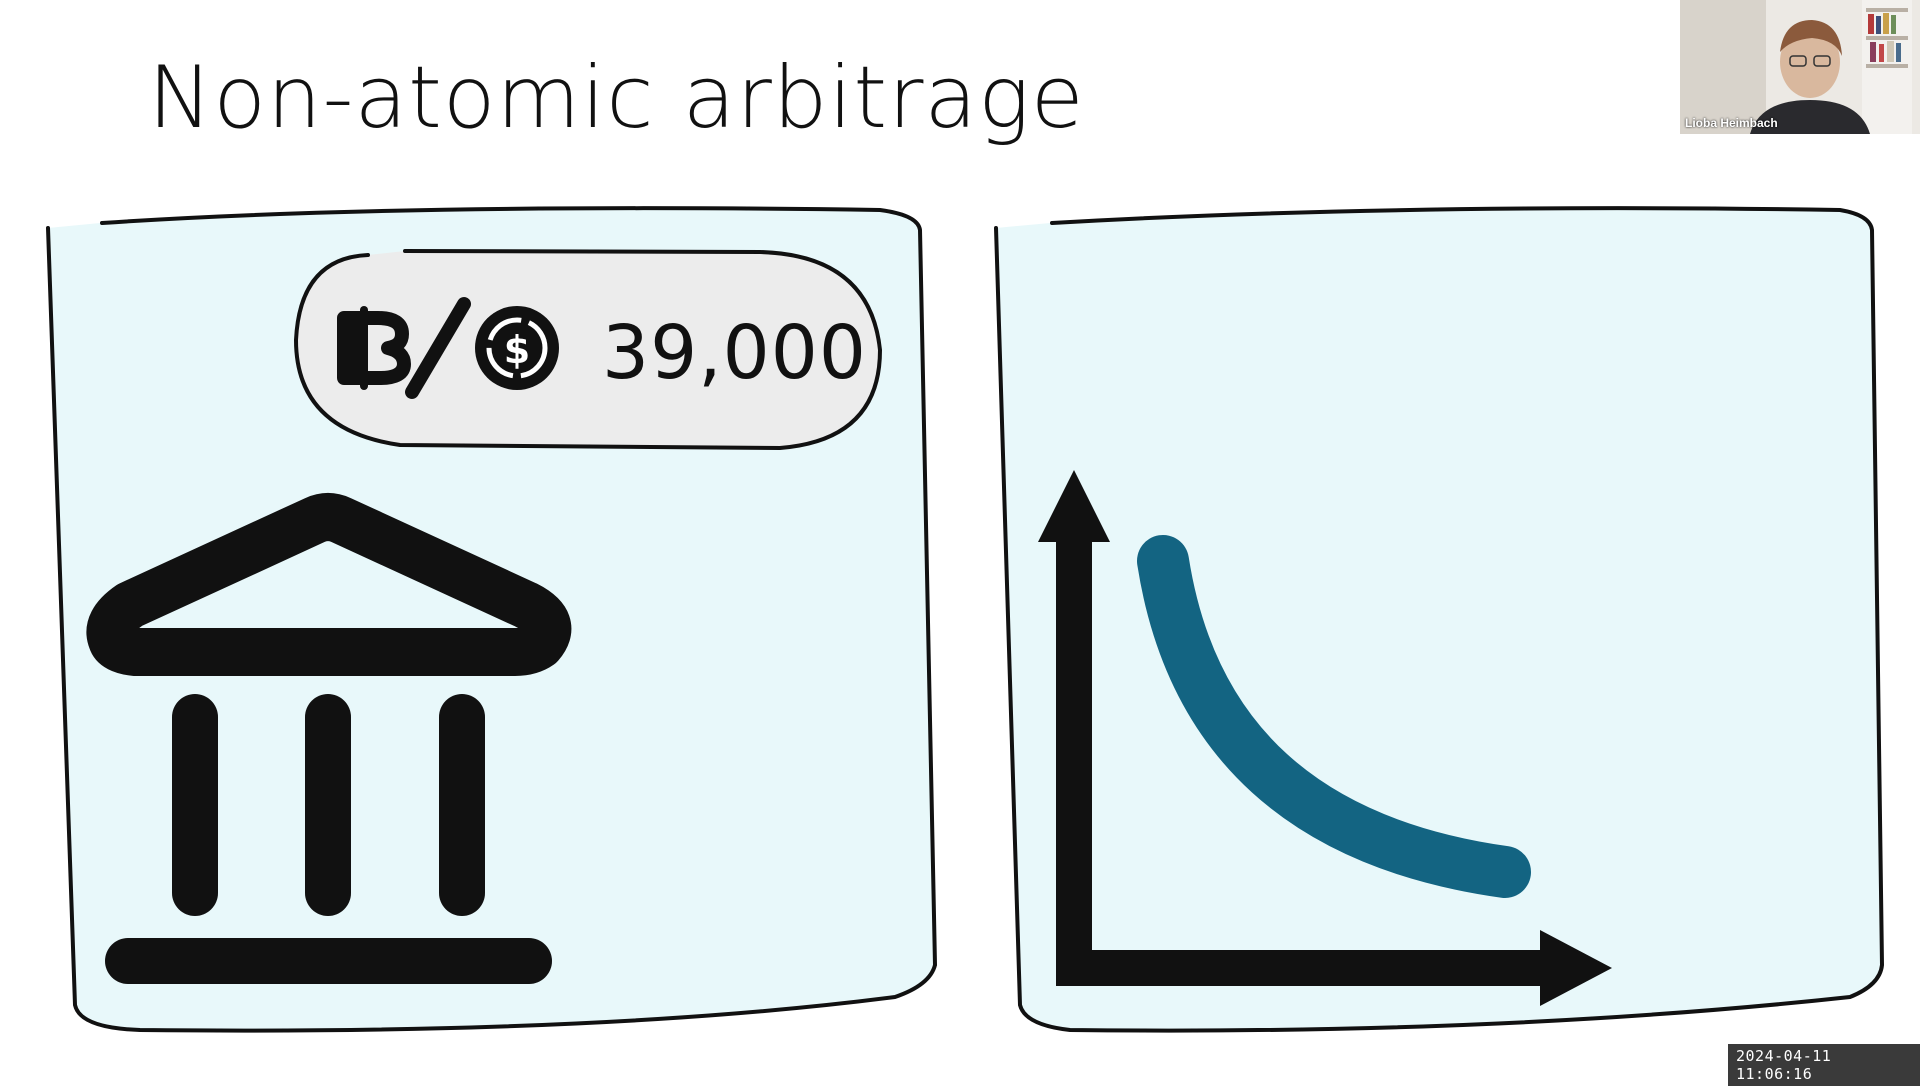 The height and width of the screenshot is (1086, 1920). Describe the element at coordinates (329, 738) in the screenshot. I see `bank-icon` at that location.